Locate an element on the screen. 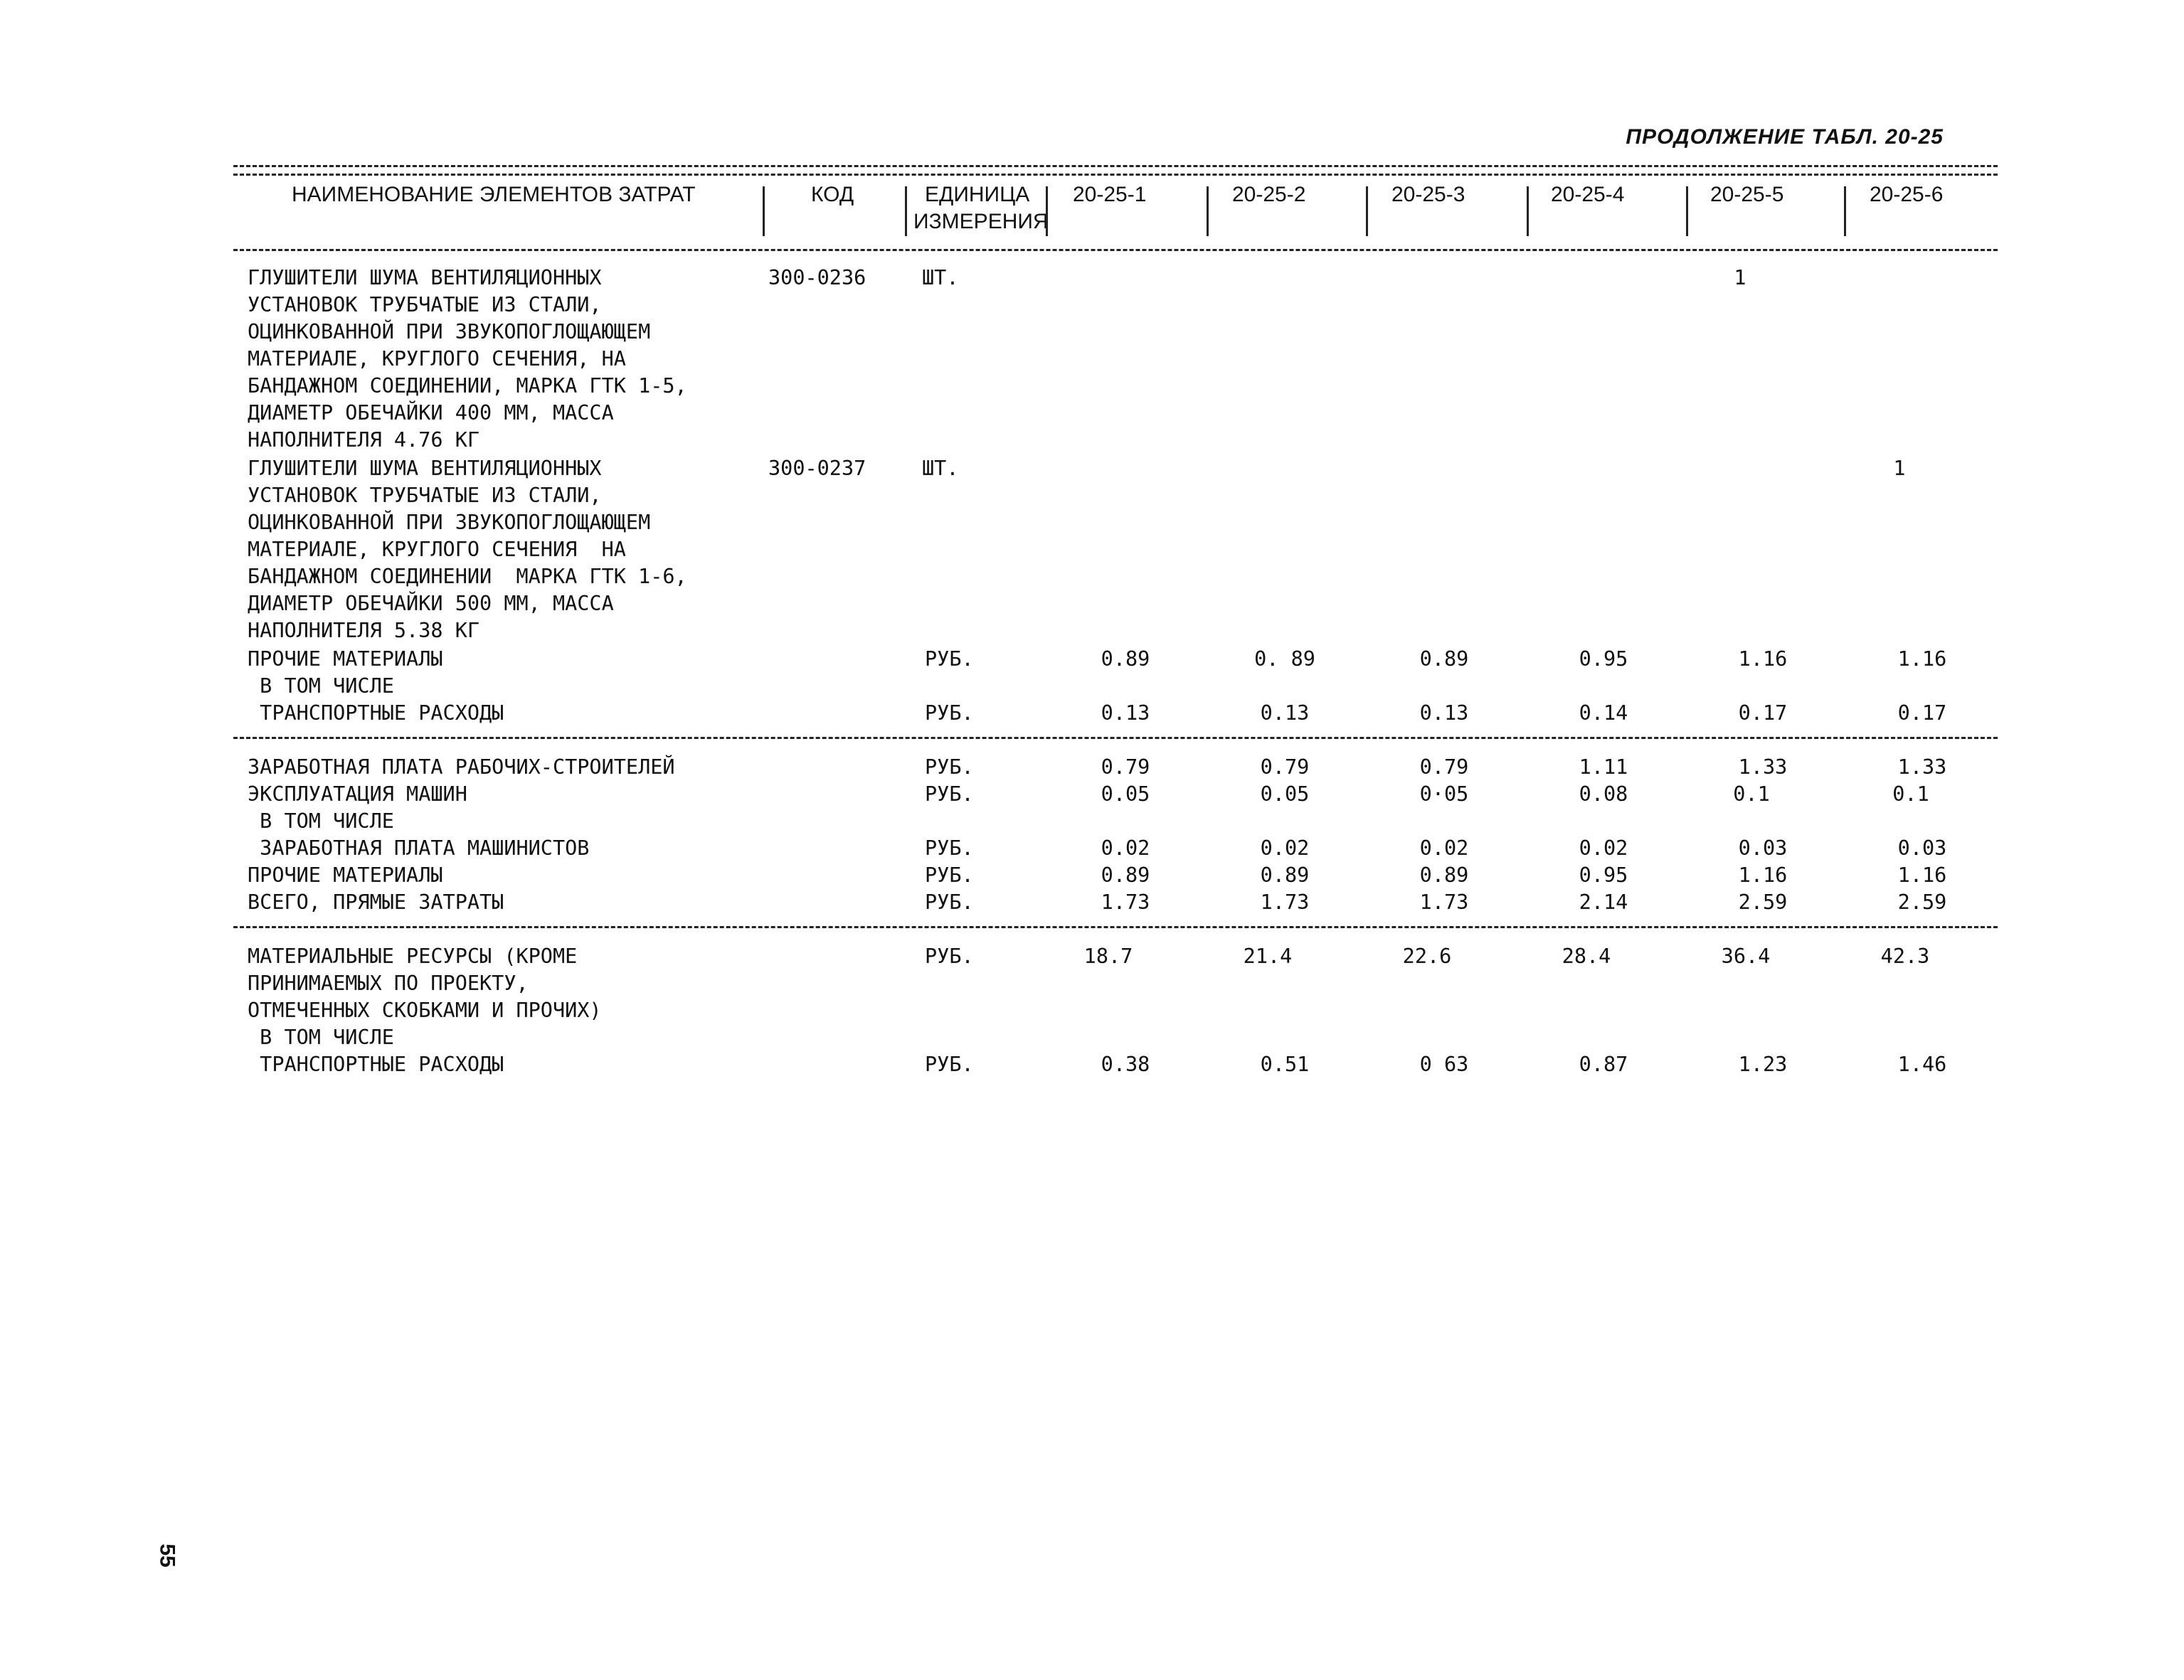  section-divider is located at coordinates (1115, 927).